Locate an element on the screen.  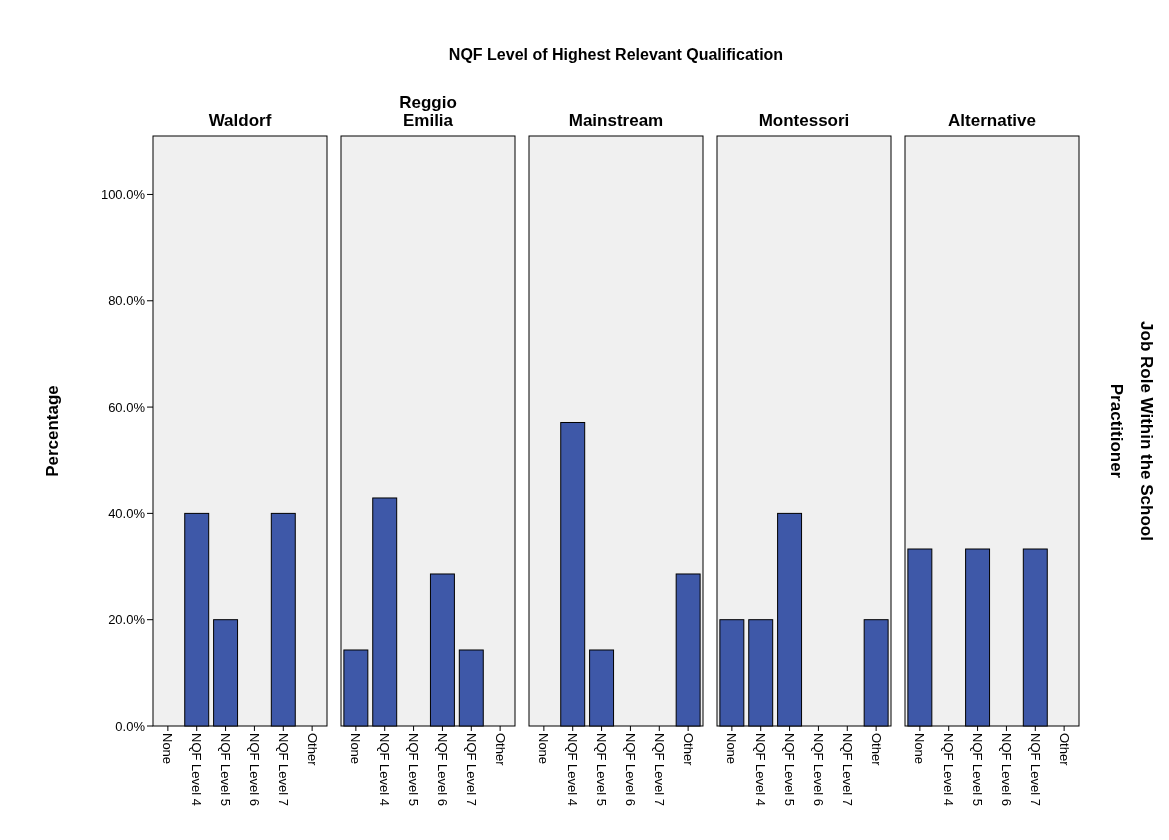
y-tick-label: 60.0% is located at coordinates (127, 407).